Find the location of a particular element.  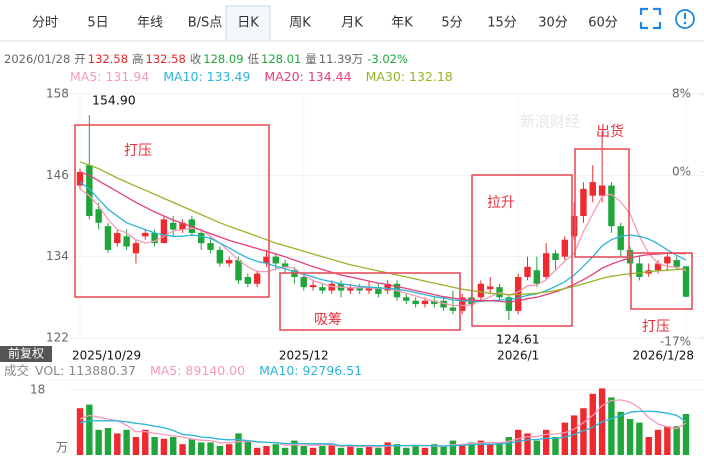

y-tick-label: 134 is located at coordinates (57, 256).